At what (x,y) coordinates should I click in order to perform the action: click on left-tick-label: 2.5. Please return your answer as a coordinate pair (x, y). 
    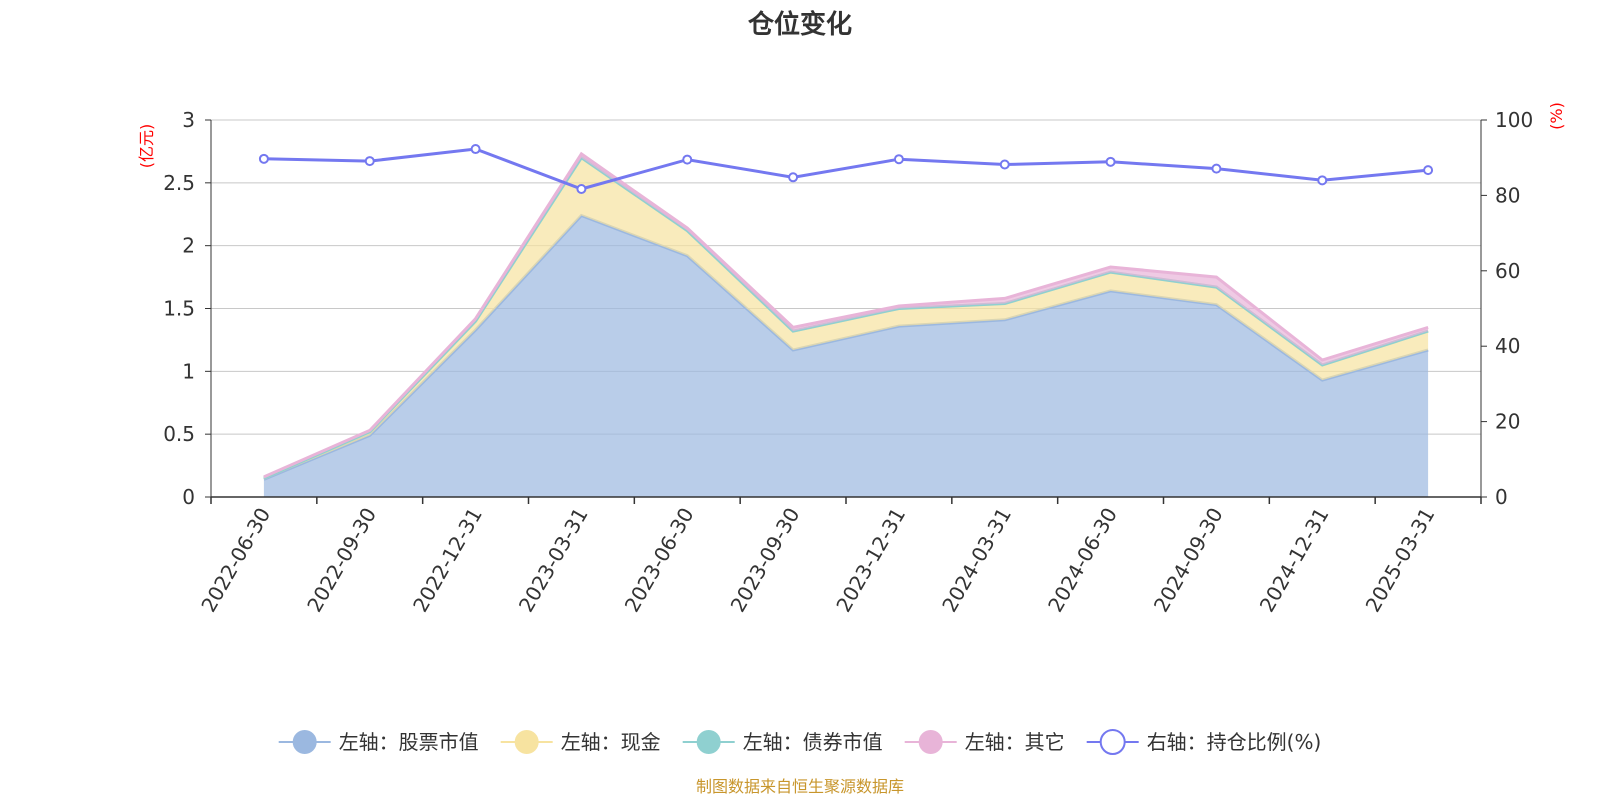
    Looking at the image, I should click on (179, 183).